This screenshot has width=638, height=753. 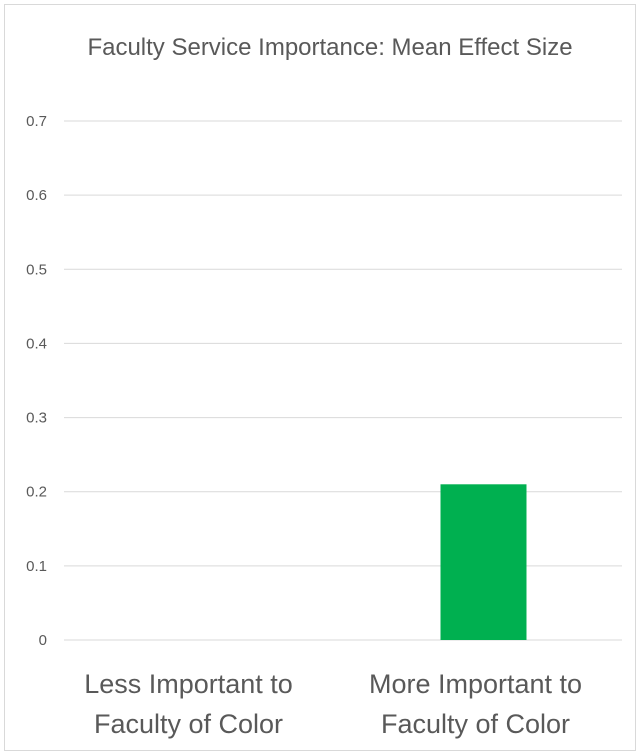 What do you see at coordinates (475, 684) in the screenshot?
I see `x-category-label-1-line-0: More Important to` at bounding box center [475, 684].